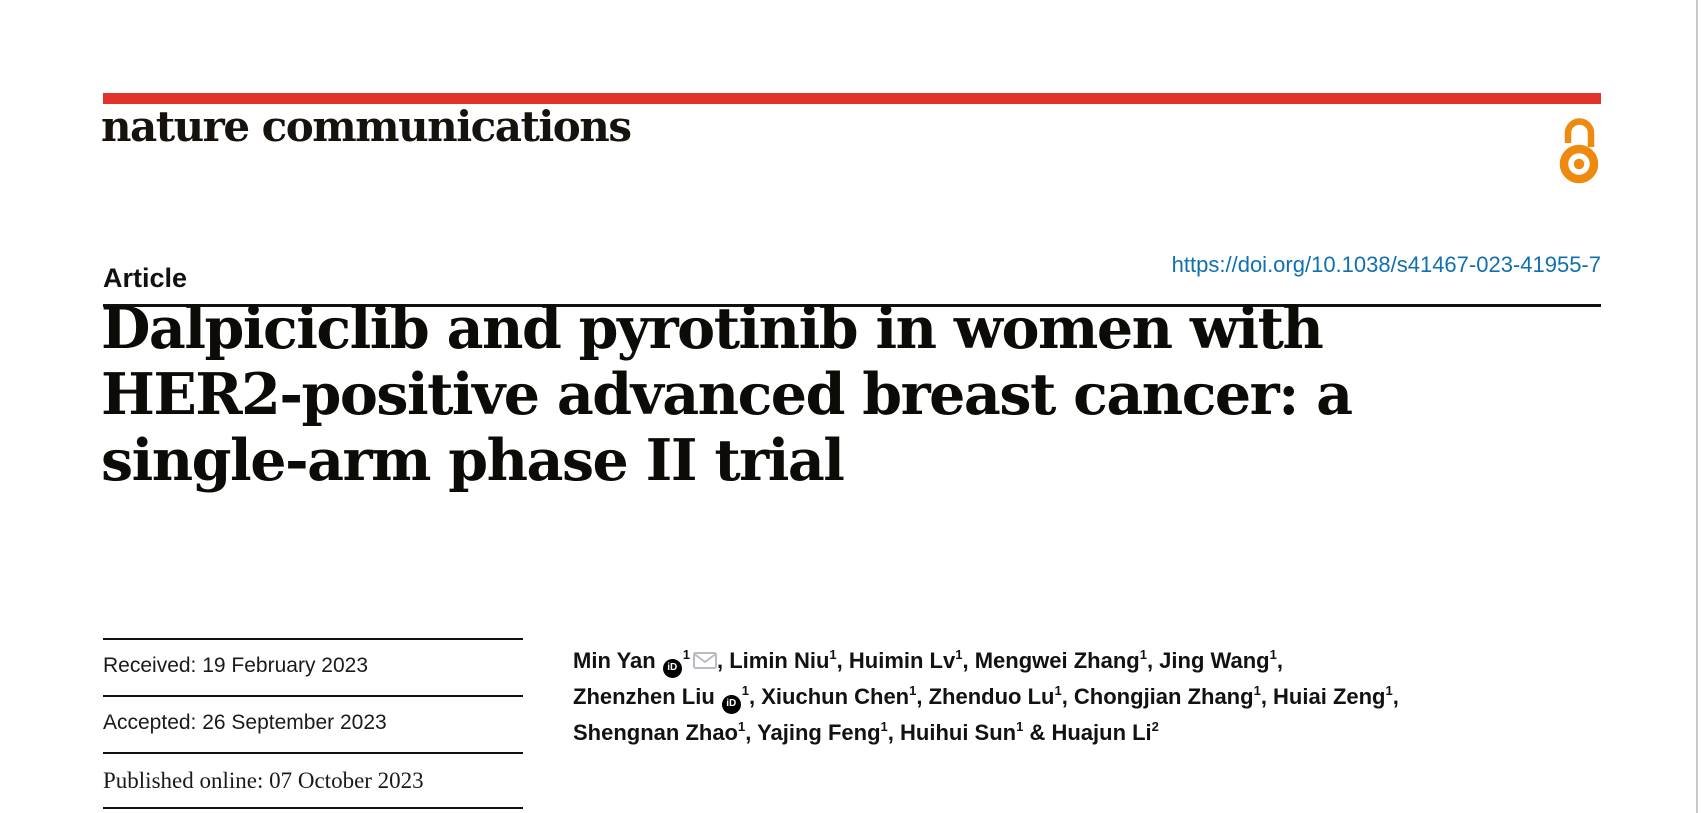  I want to click on title-line-1: Dalpiciclib and pyrotinib in women with, so click(712, 328).